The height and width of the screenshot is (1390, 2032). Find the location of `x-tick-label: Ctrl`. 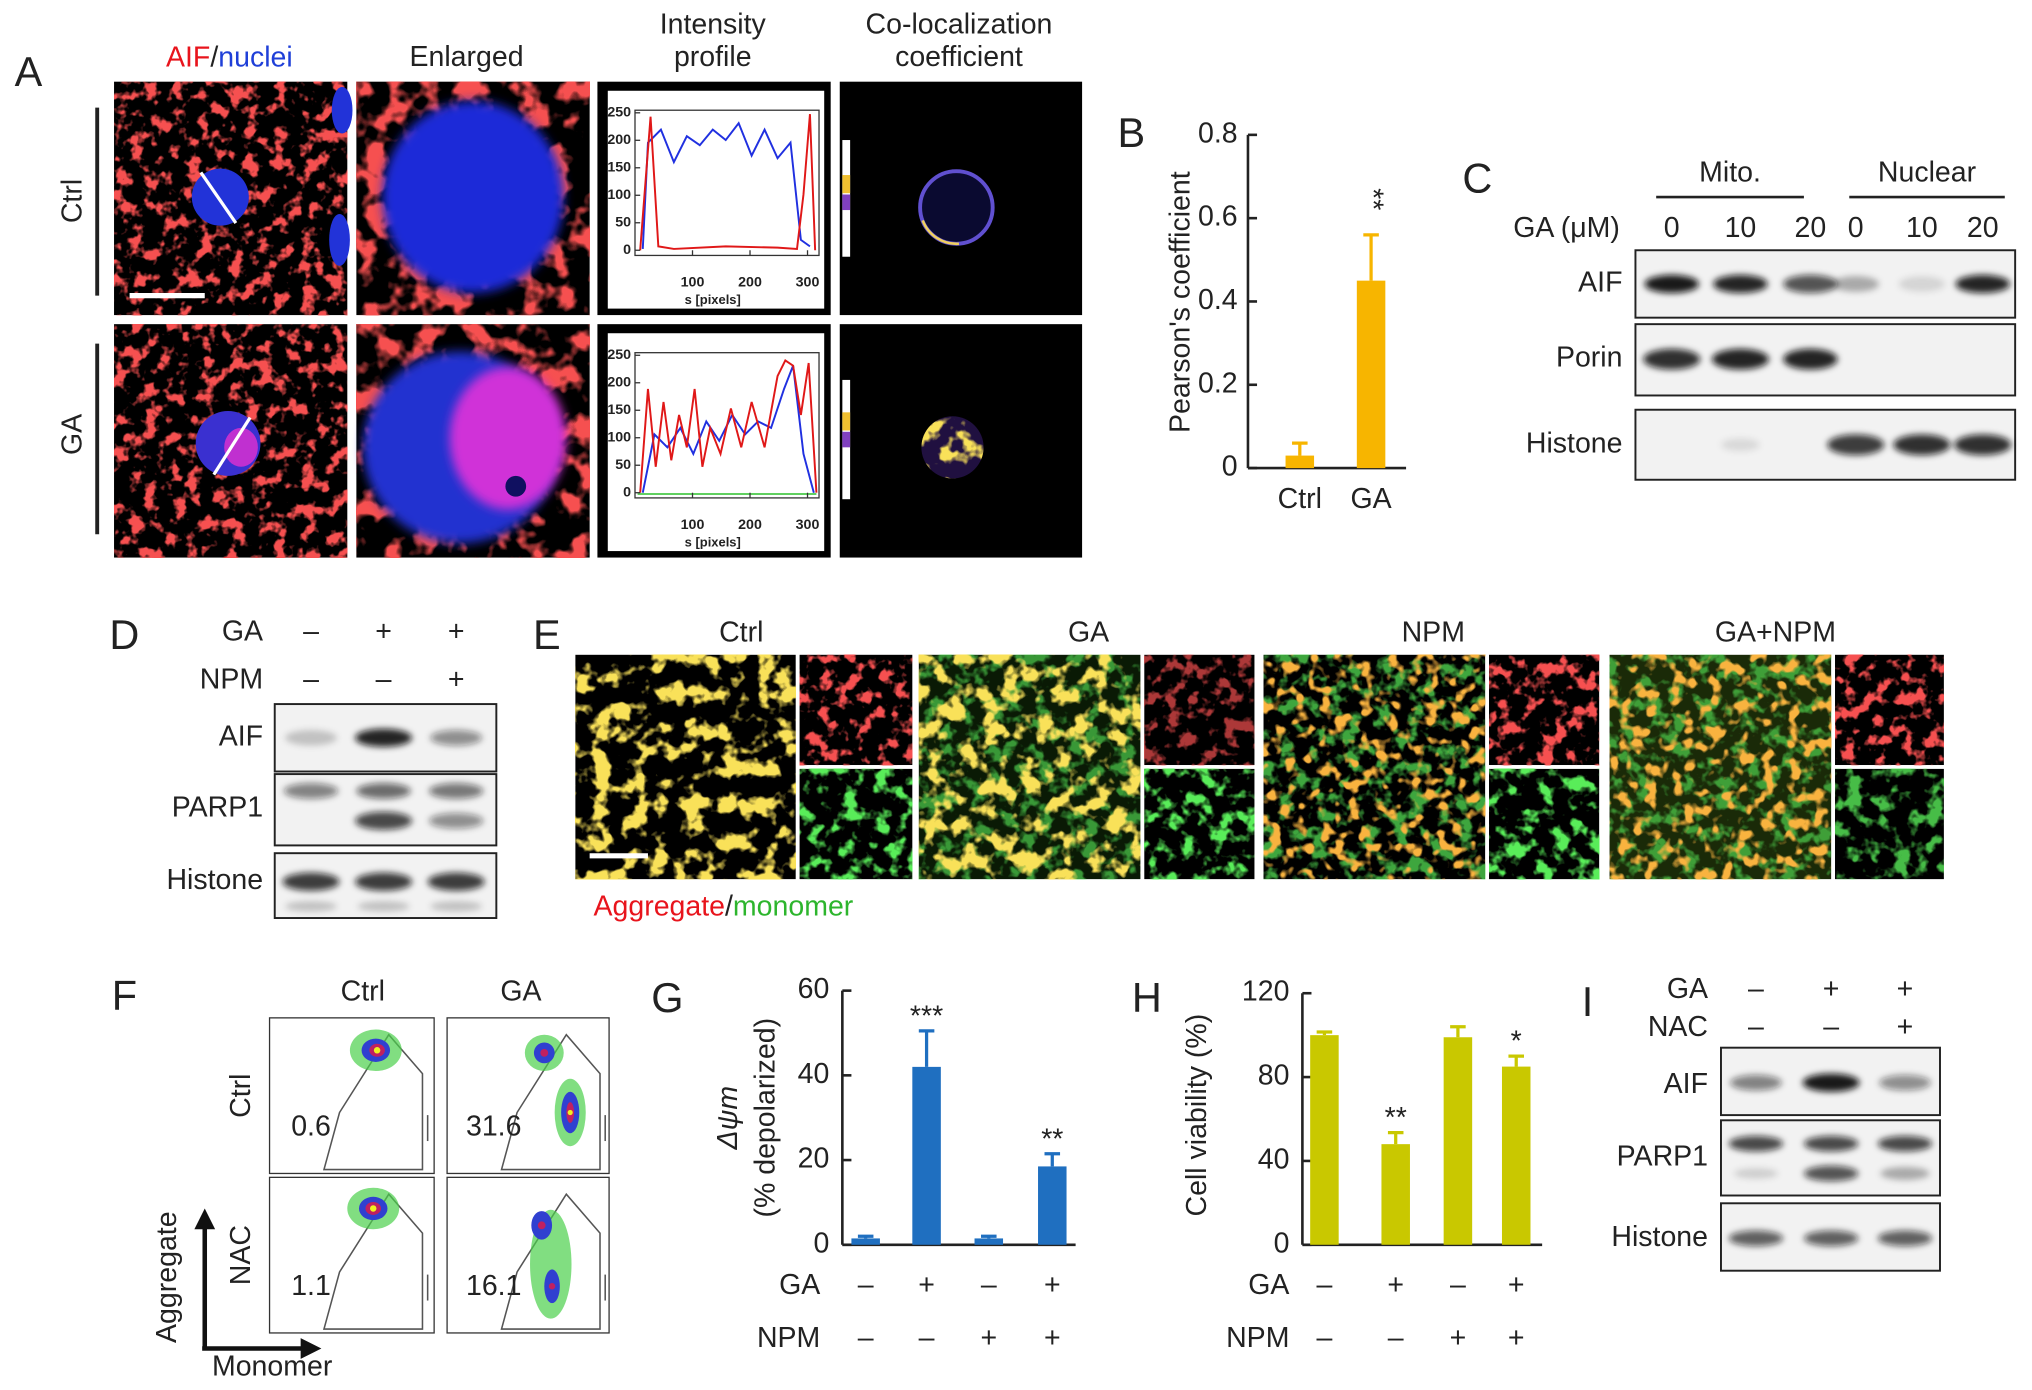

x-tick-label: Ctrl is located at coordinates (1300, 499).